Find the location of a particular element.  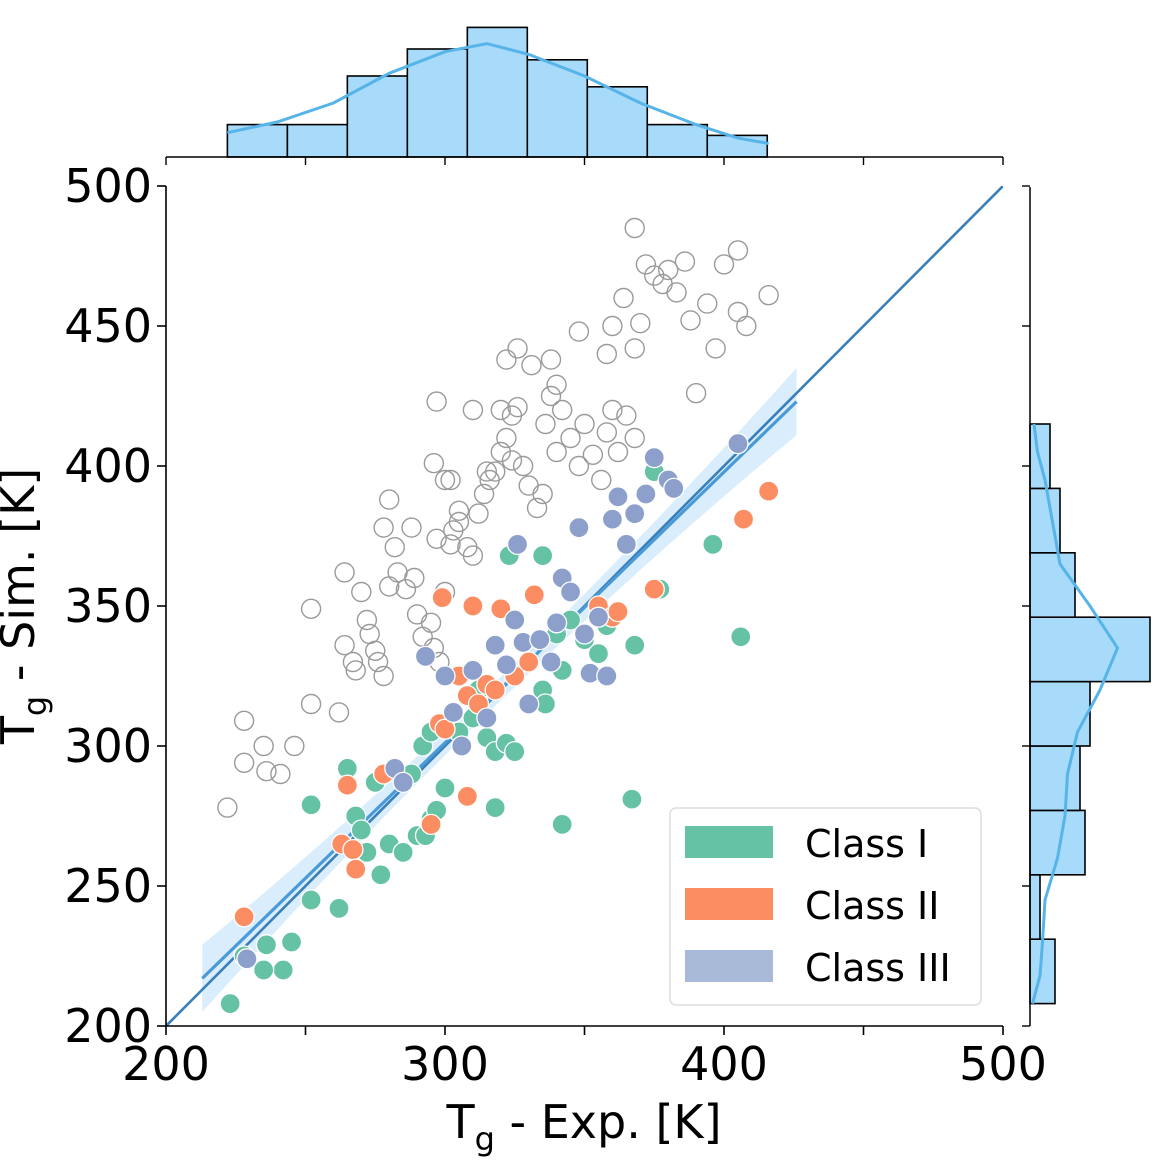

y-tick-label: 300 is located at coordinates (108, 746).